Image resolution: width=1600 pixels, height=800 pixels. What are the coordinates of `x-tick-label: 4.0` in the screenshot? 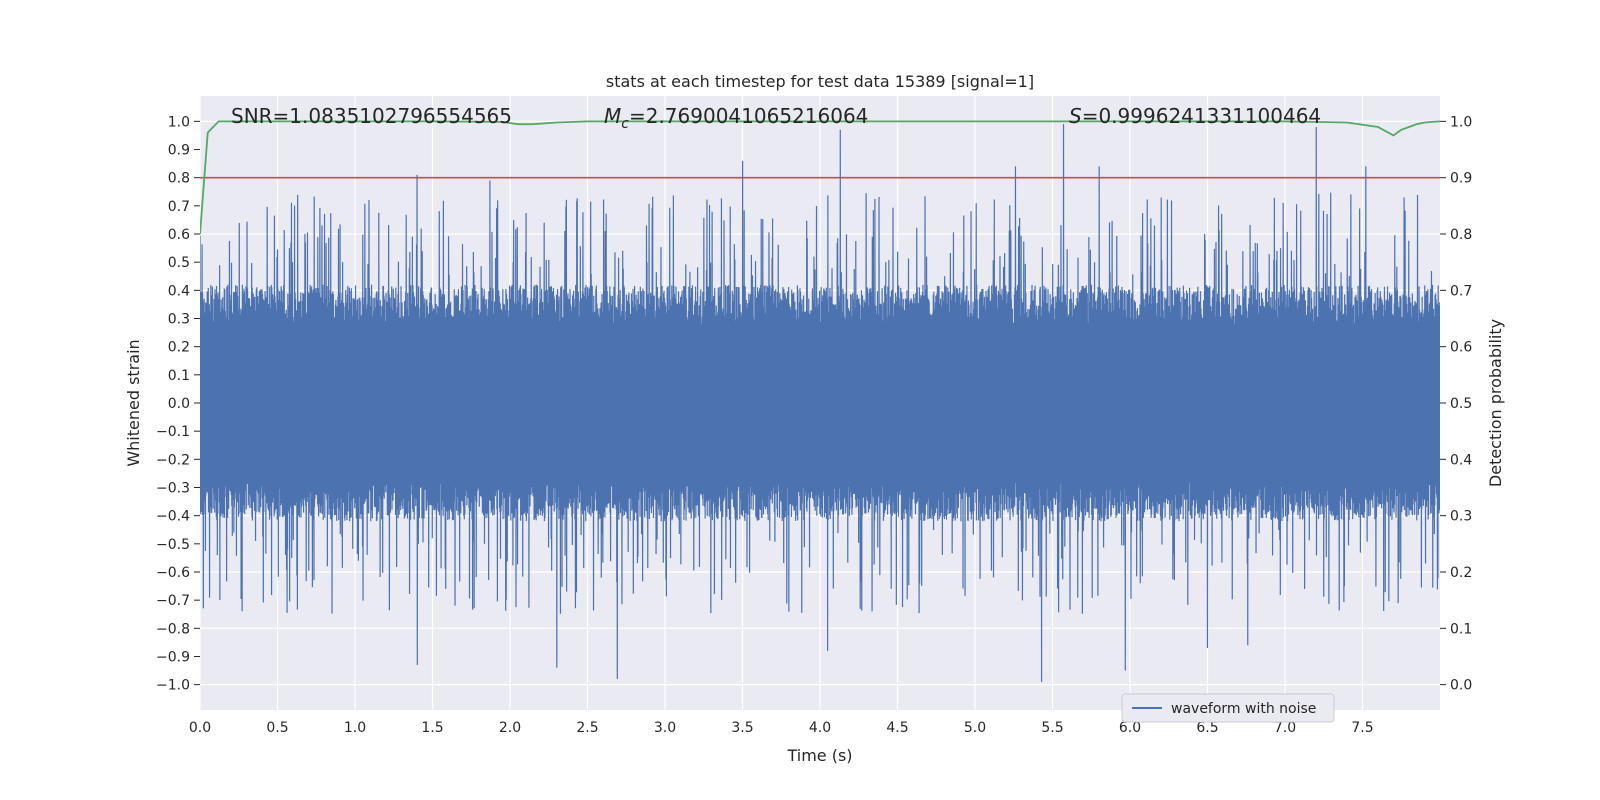 It's located at (820, 728).